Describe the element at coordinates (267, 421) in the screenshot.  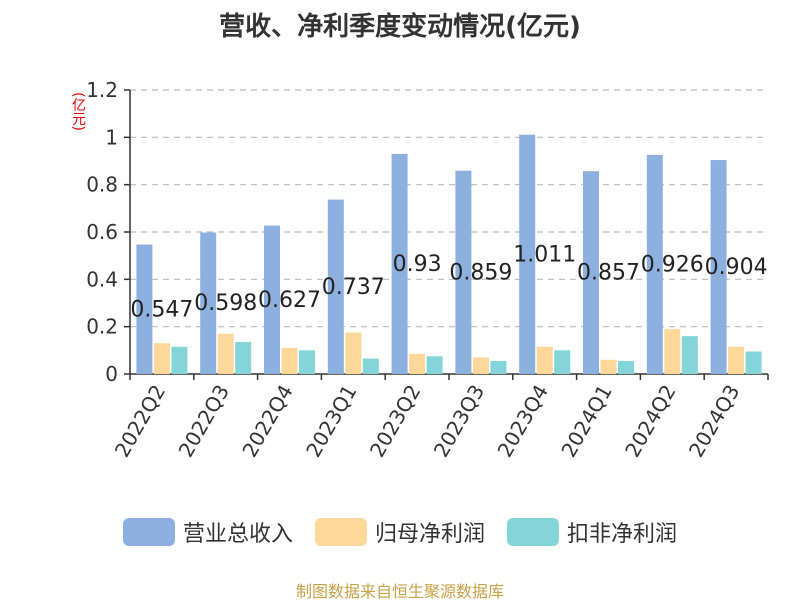
I see `x-tick-label: 2022Q4` at that location.